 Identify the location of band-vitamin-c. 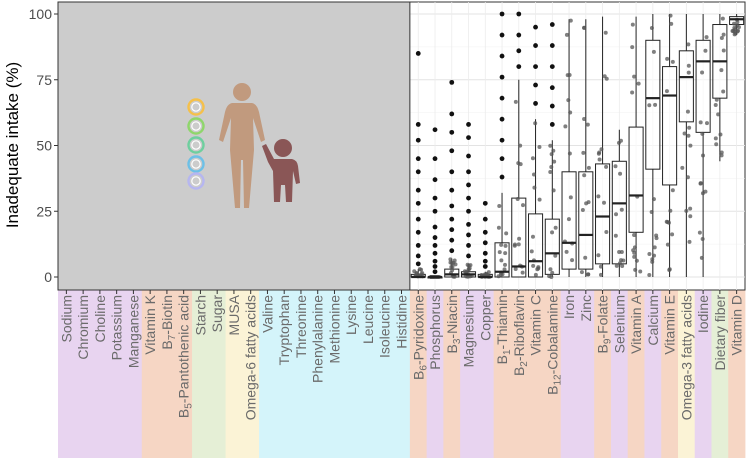
(536, 374).